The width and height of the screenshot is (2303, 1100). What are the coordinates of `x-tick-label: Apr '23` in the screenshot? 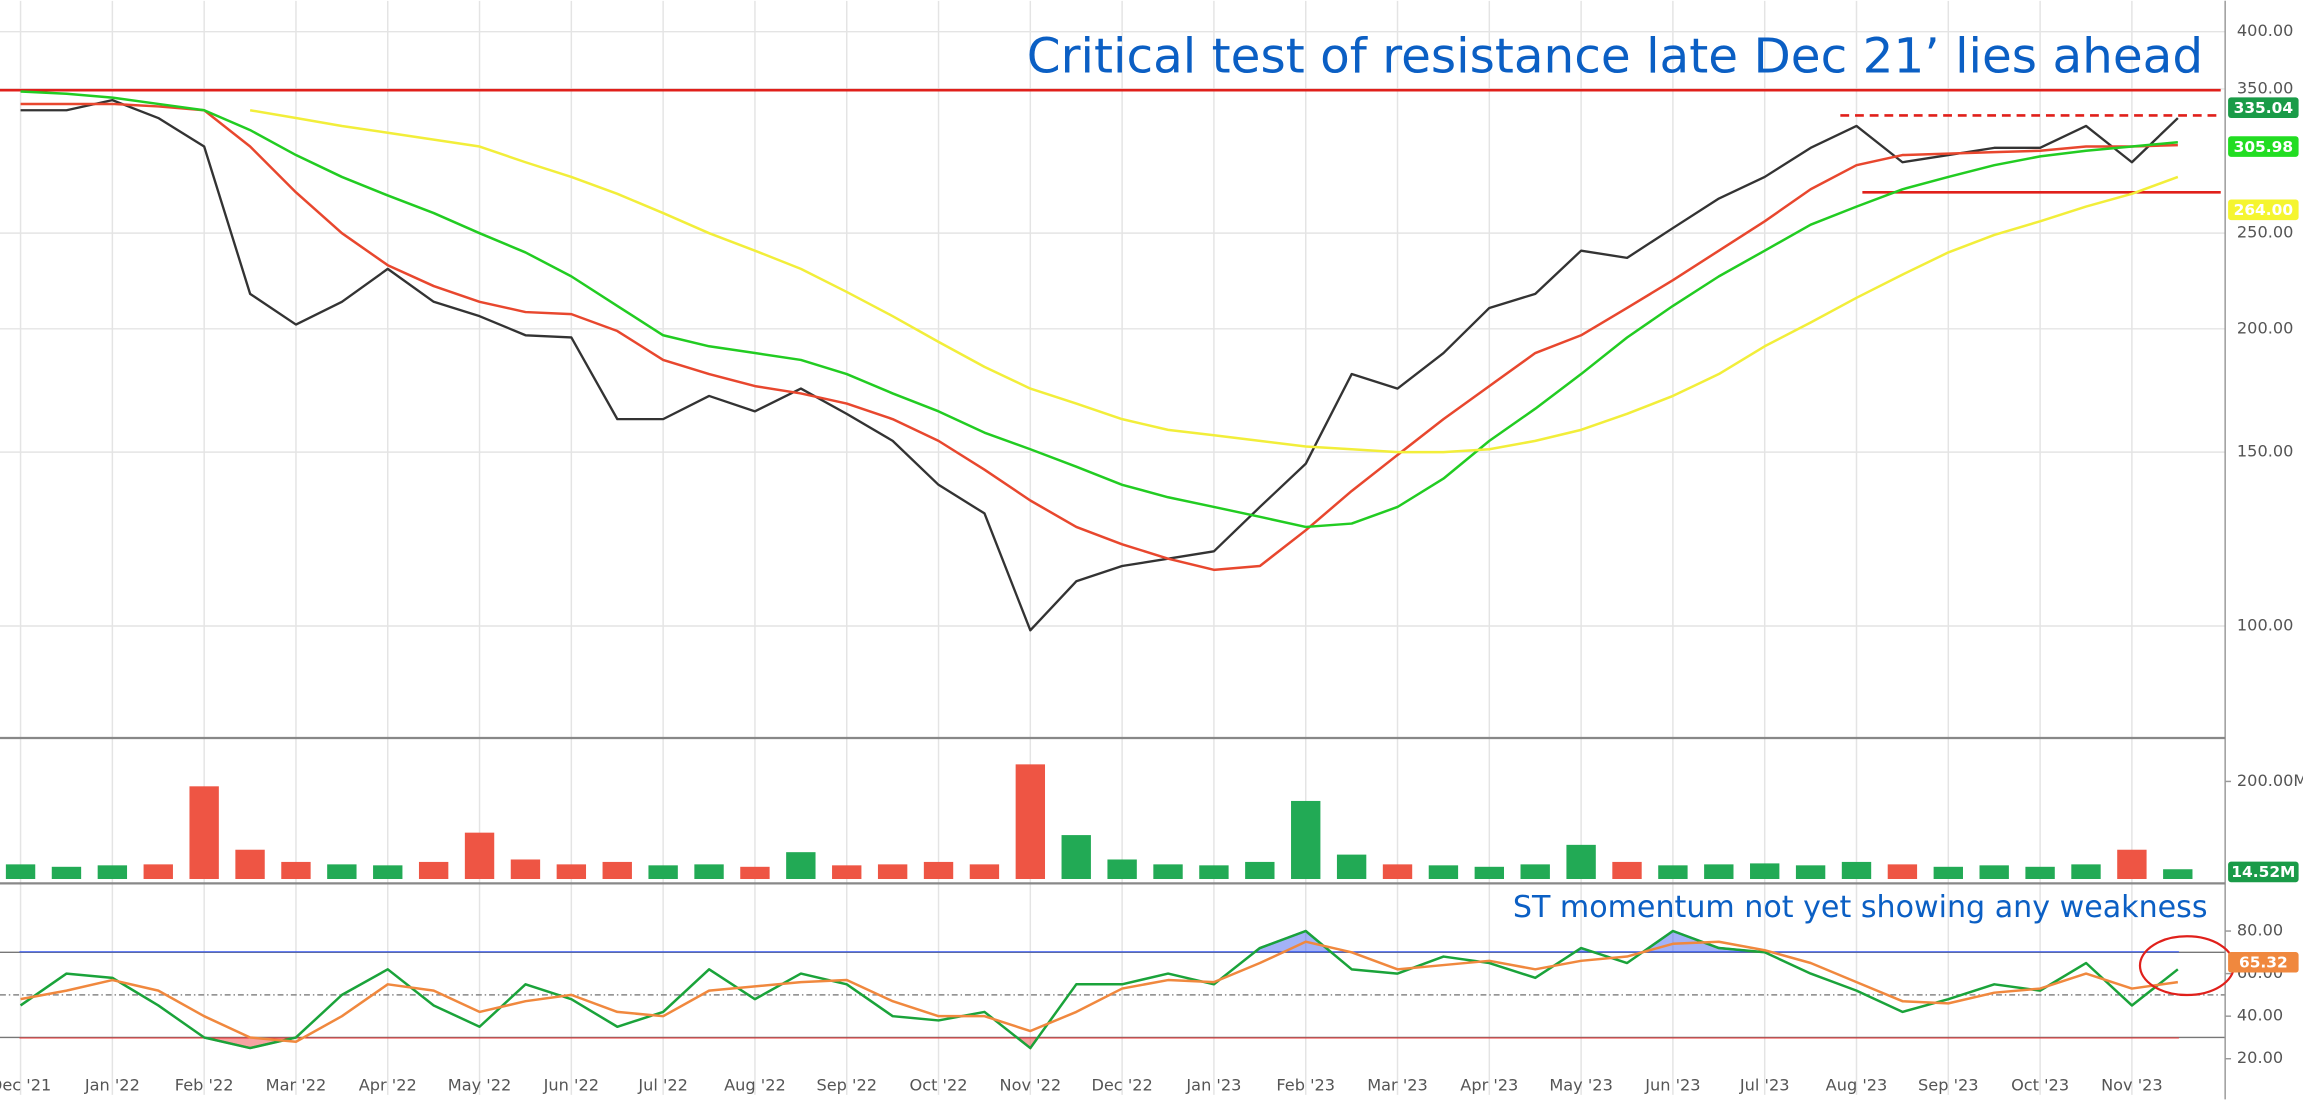 It's located at (1489, 1085).